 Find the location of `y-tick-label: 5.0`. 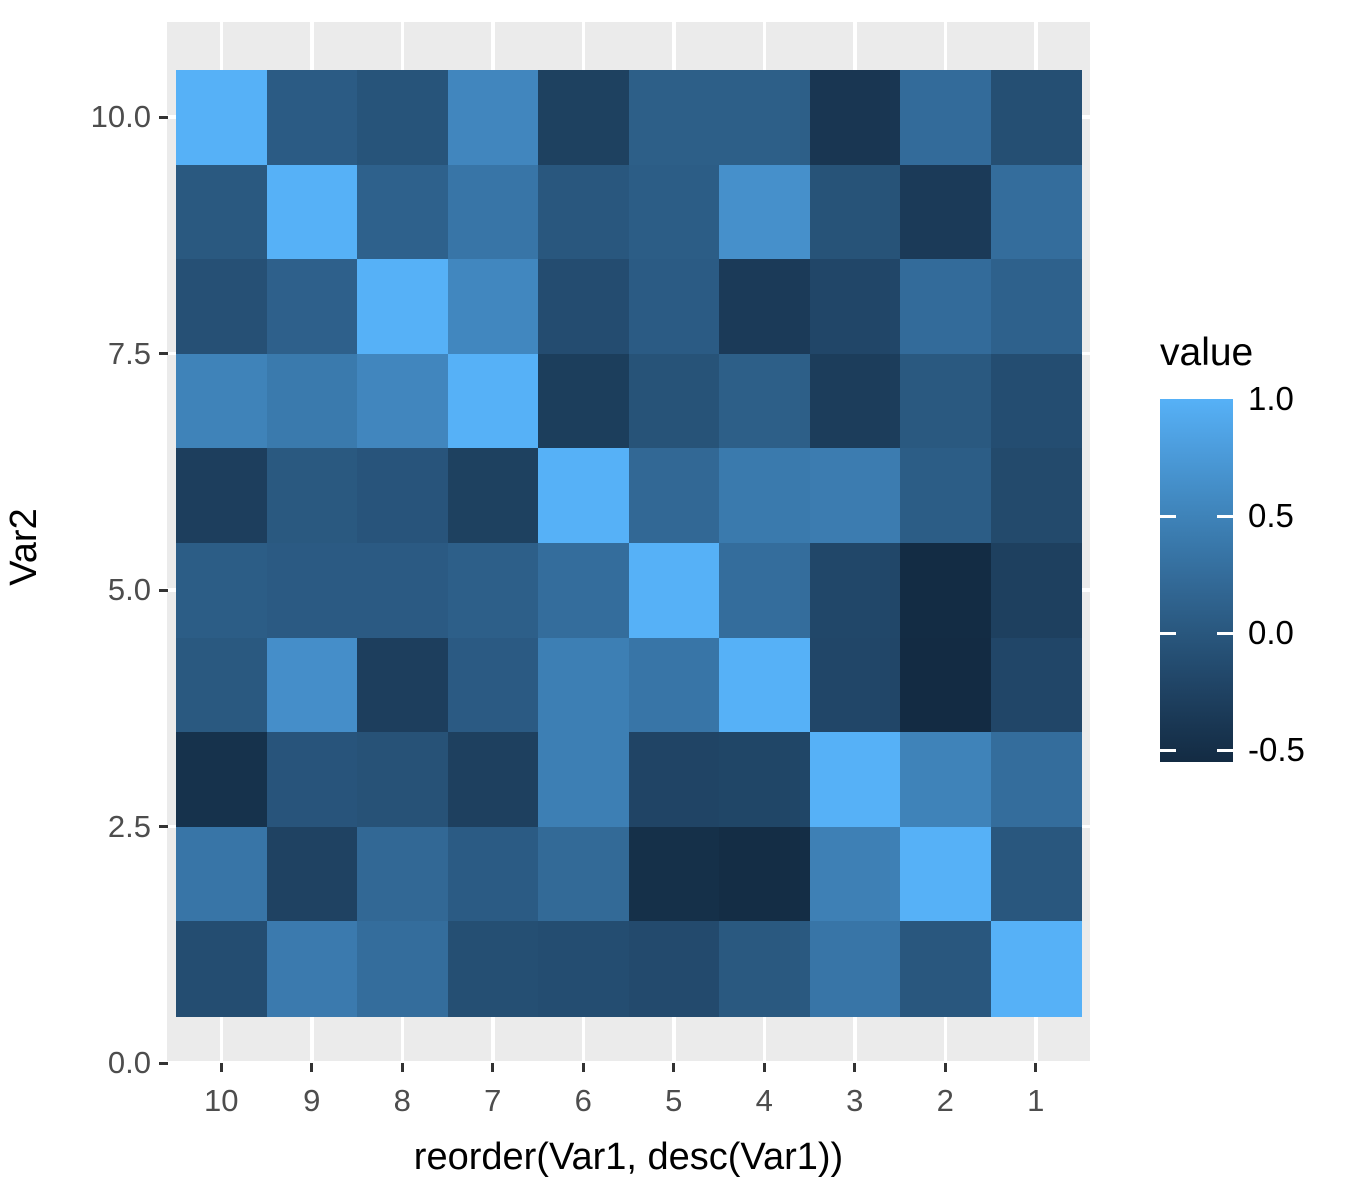

y-tick-label: 5.0 is located at coordinates (129, 589).